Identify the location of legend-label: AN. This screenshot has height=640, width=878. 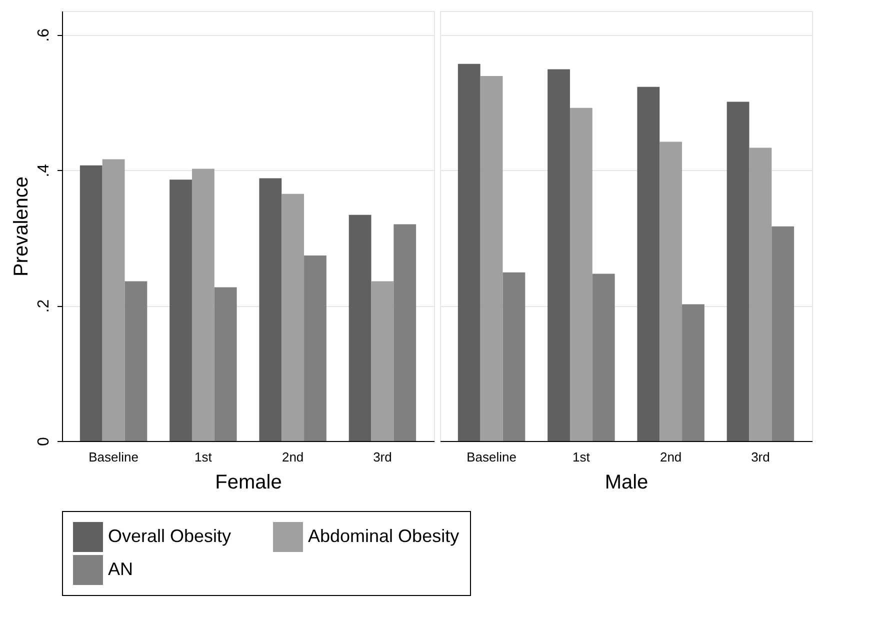
(121, 569).